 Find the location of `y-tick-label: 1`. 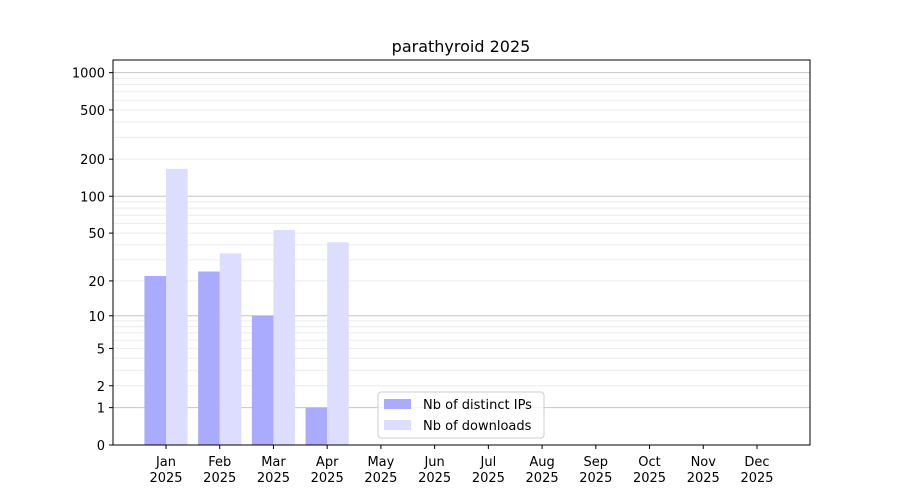

y-tick-label: 1 is located at coordinates (101, 409).